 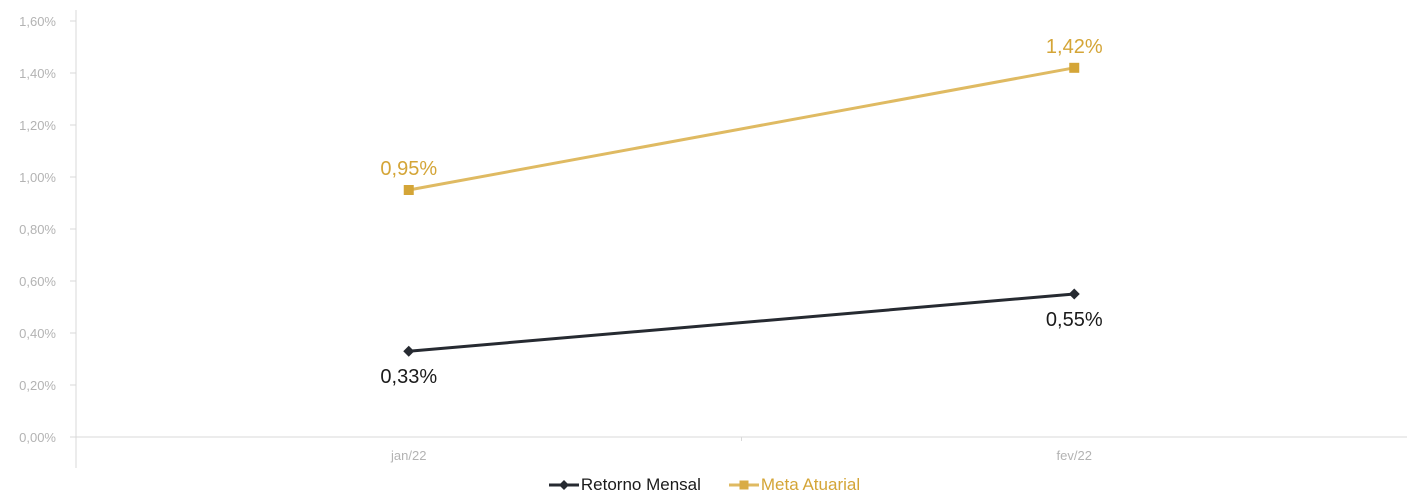 What do you see at coordinates (408, 169) in the screenshot?
I see `data-label-meta-atuarial: 0,95%` at bounding box center [408, 169].